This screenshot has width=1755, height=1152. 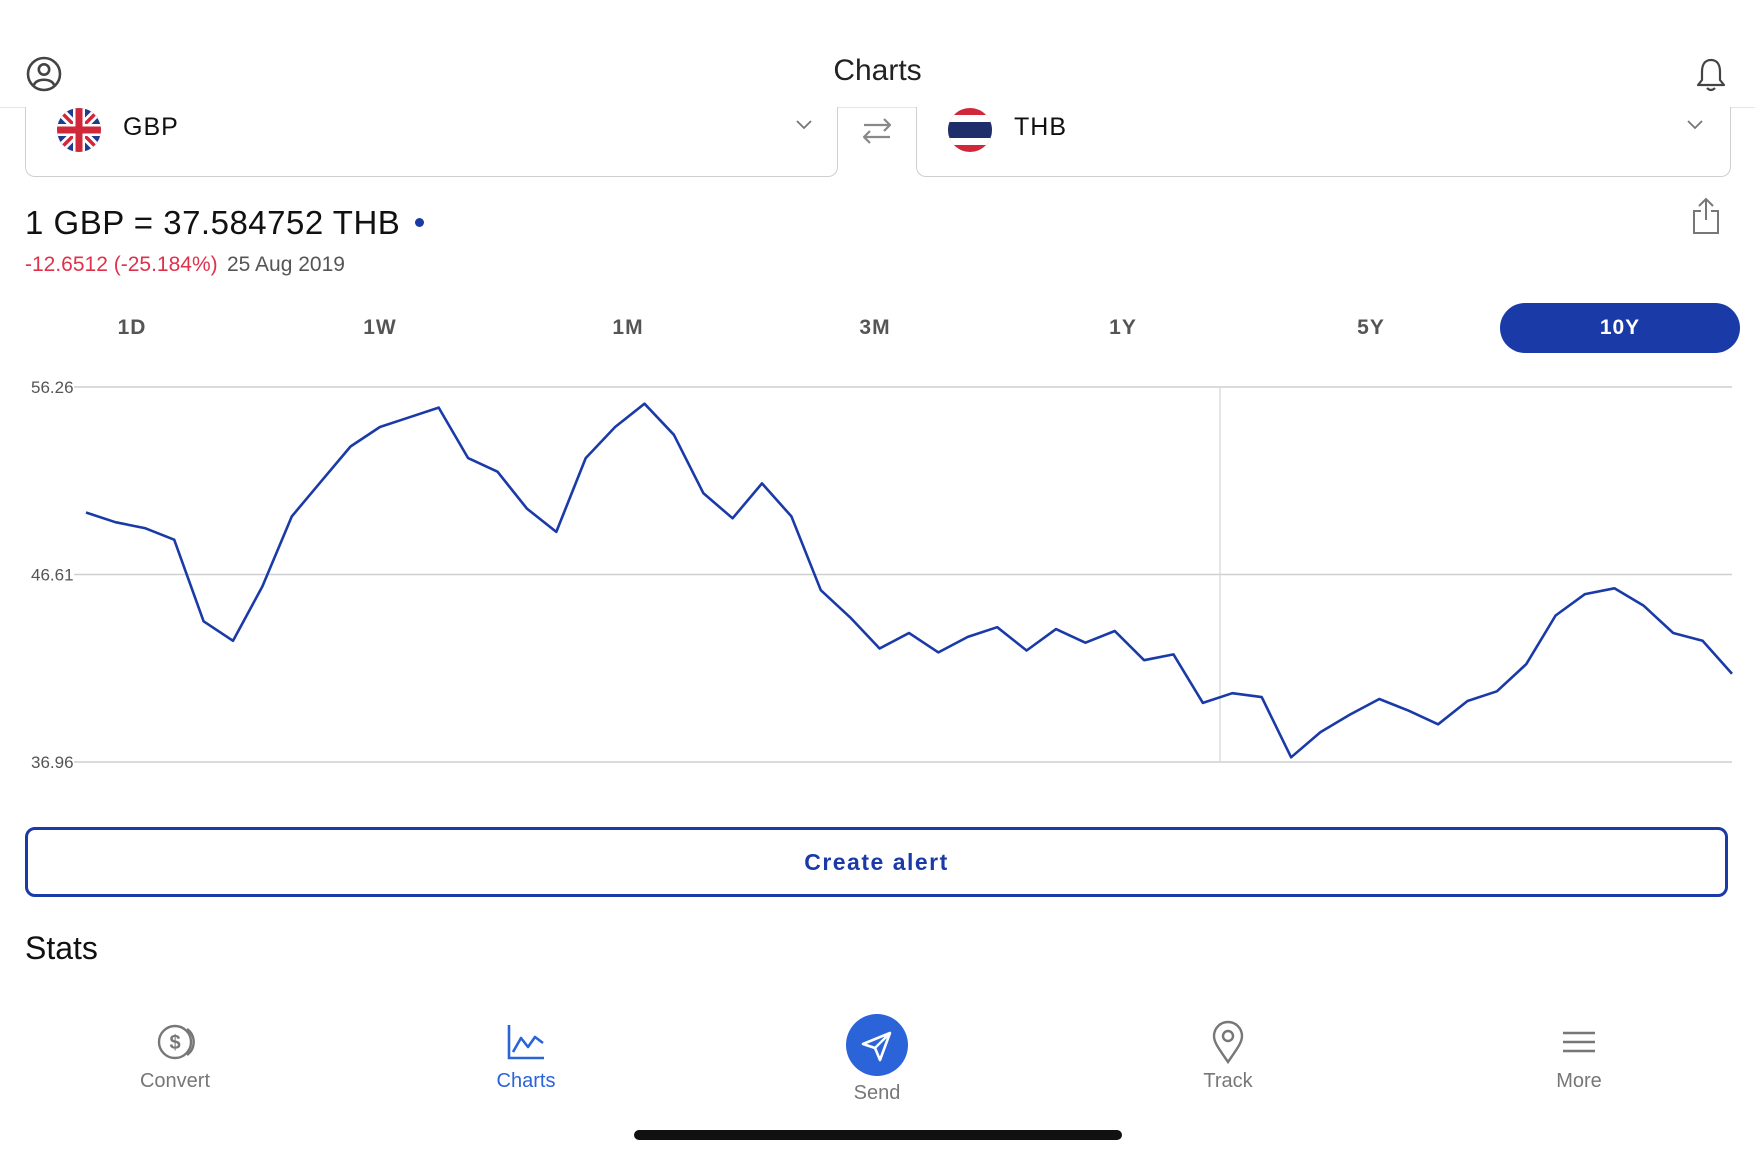 I want to click on exchange-rate: 1 GBP = 37.584752 THB, so click(x=213, y=222).